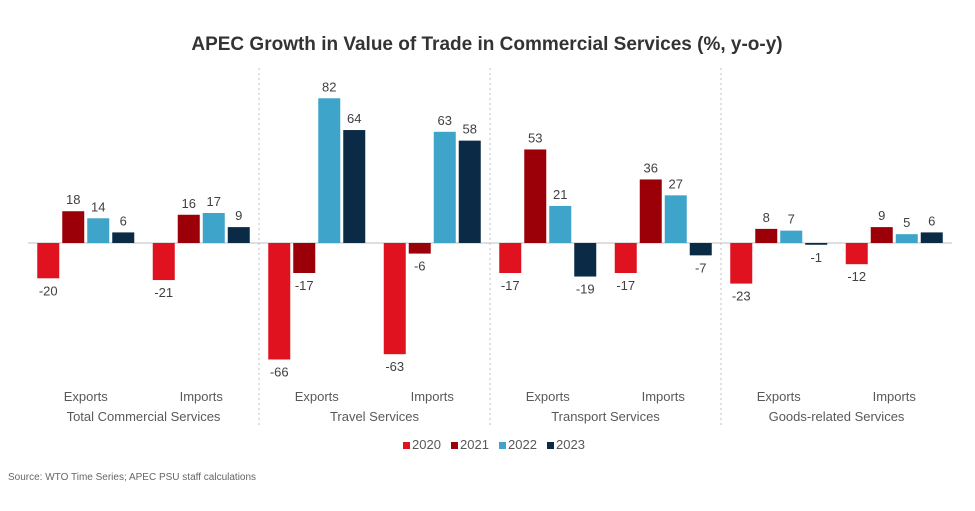 This screenshot has width=975, height=511. I want to click on data-label: 18, so click(73, 199).